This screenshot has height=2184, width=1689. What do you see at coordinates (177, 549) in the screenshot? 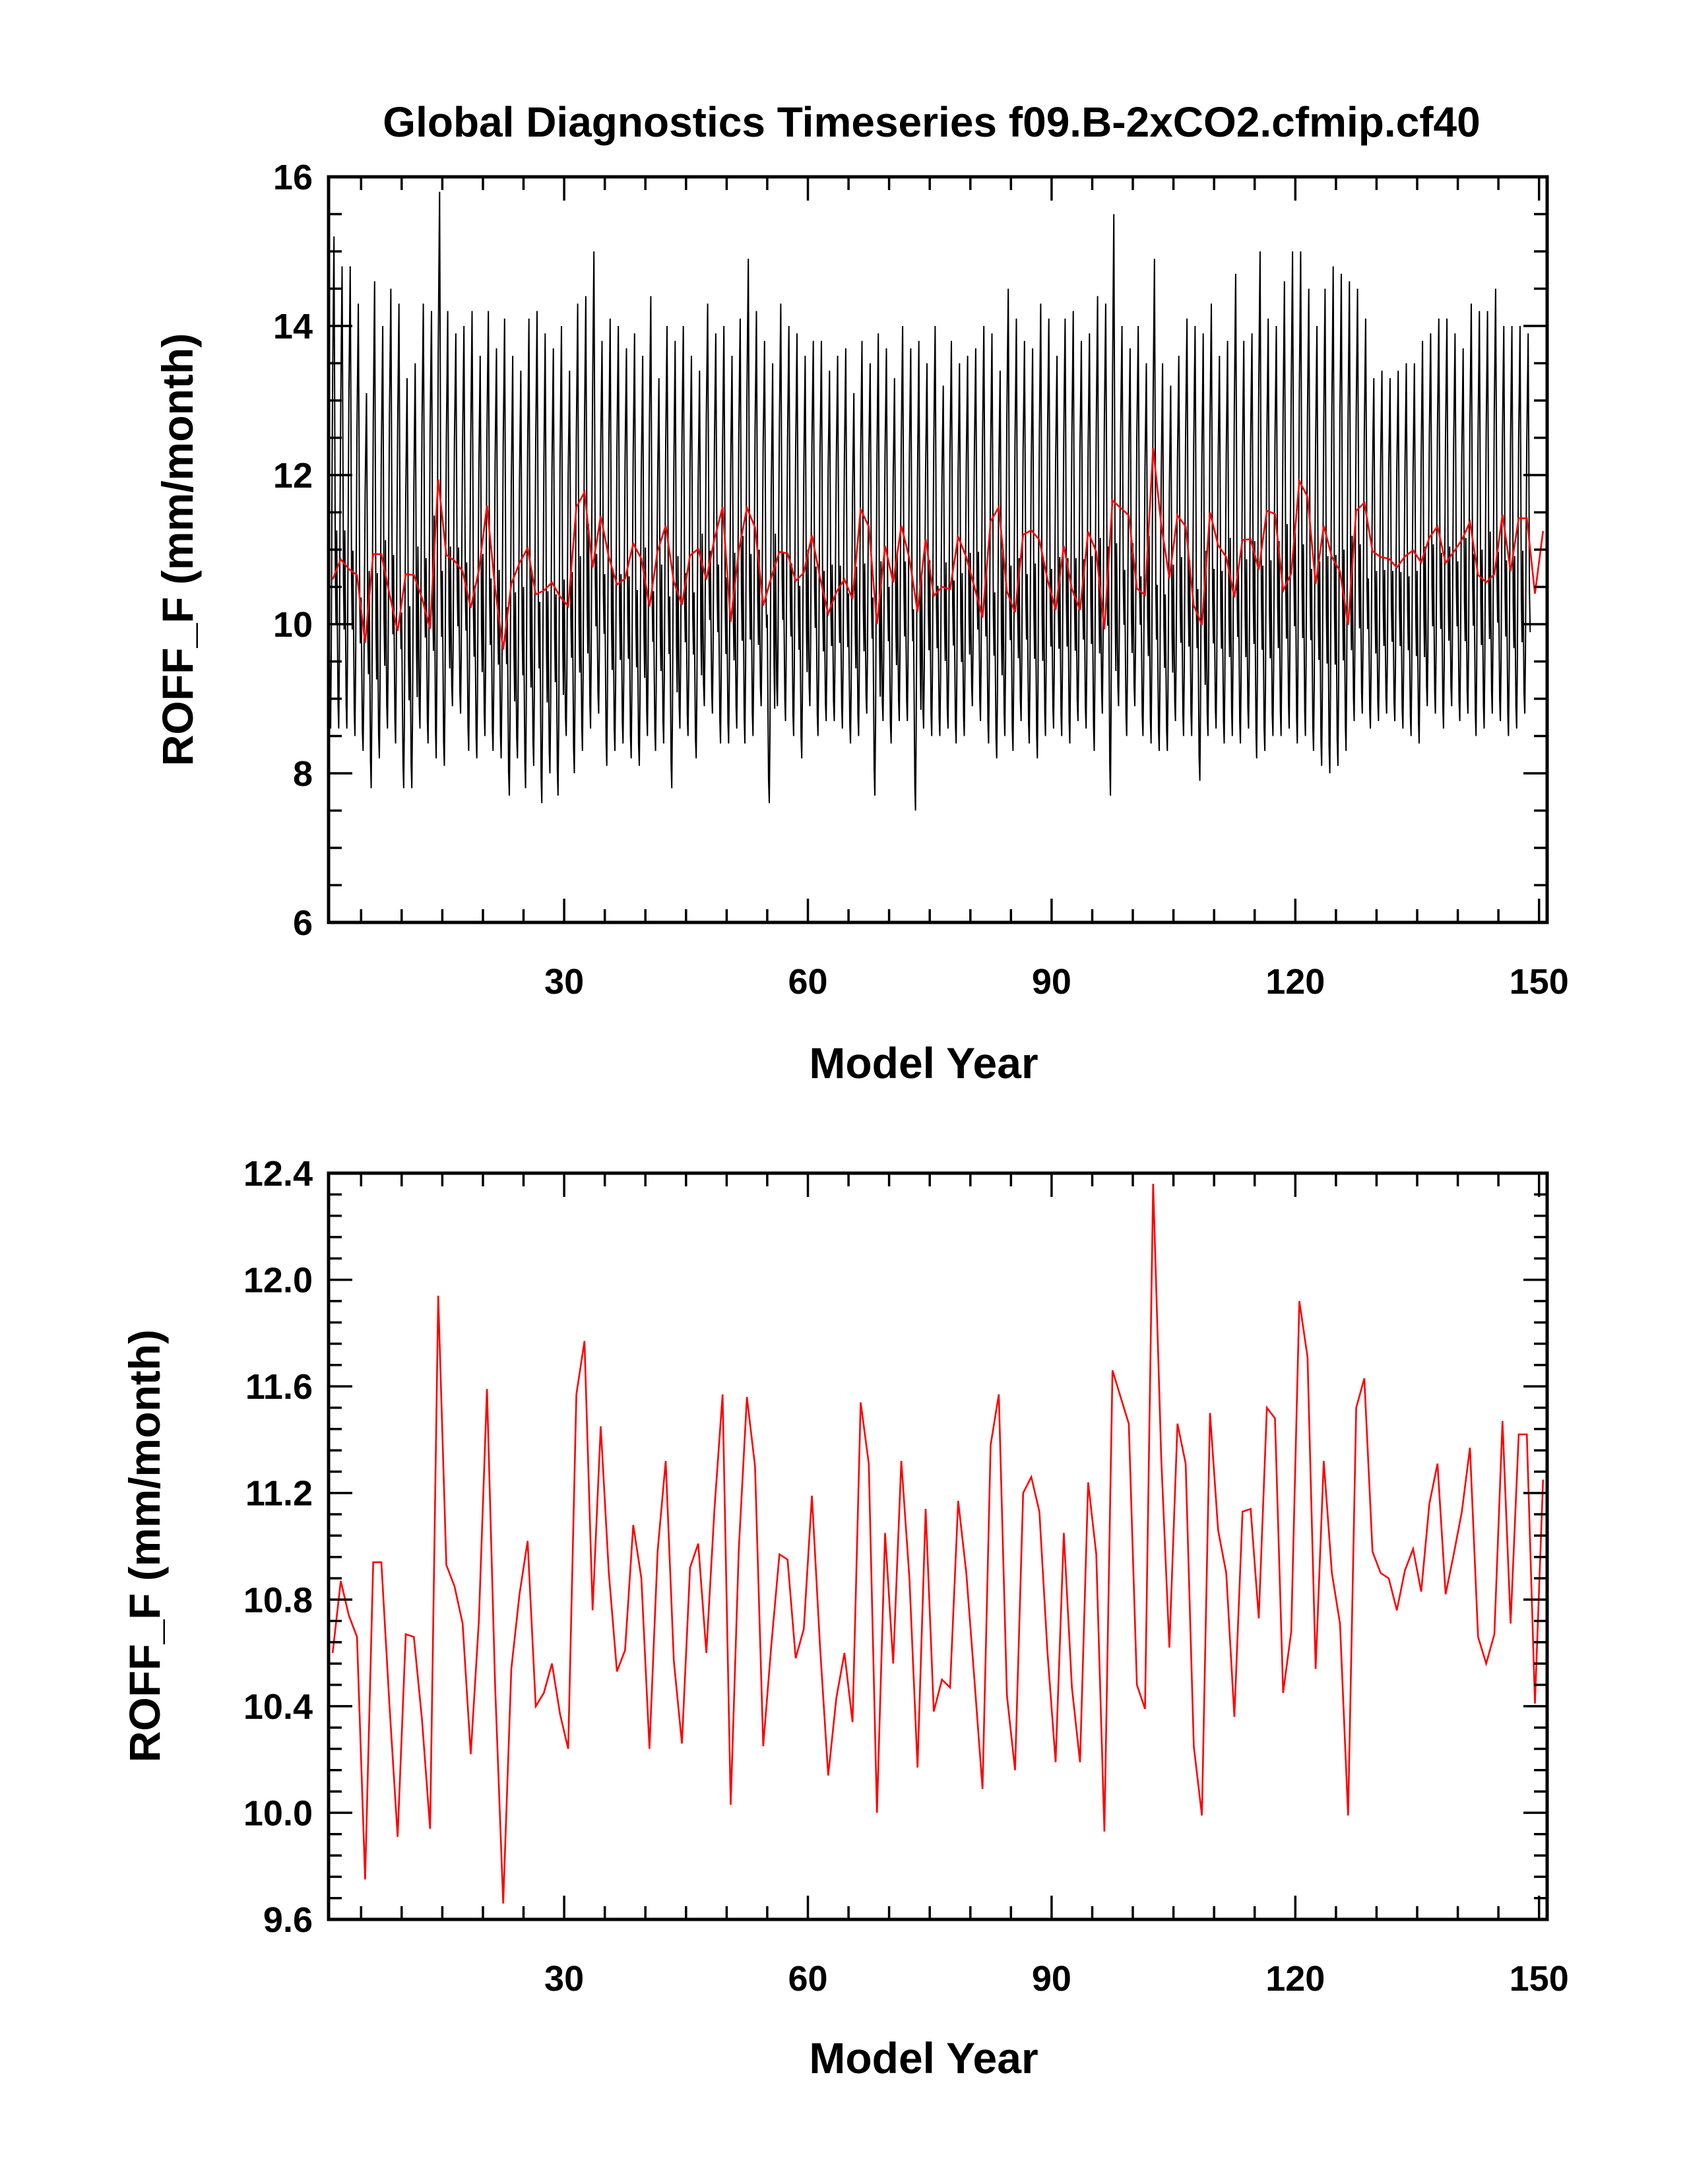
I see `top-y-axis-label: ROFF_F (mm/month)` at bounding box center [177, 549].